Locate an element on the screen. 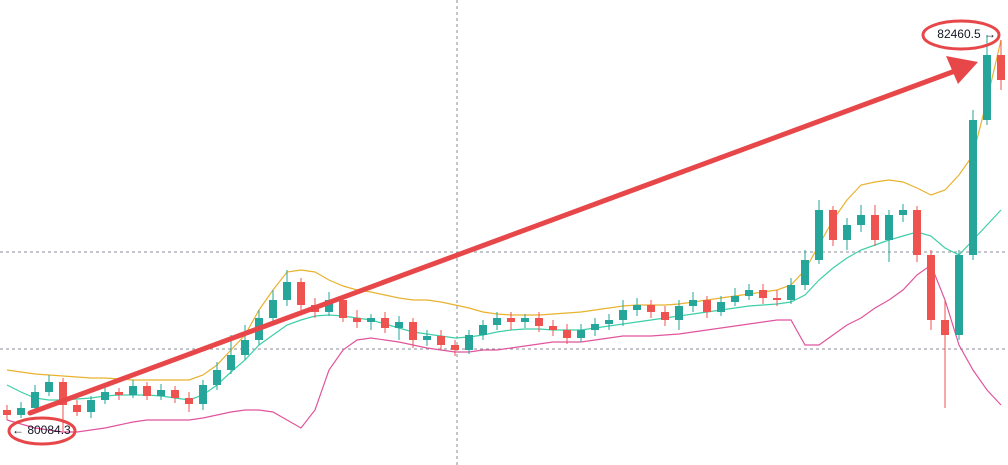 This screenshot has width=1008, height=465. arrow-head is located at coordinates (962, 70).